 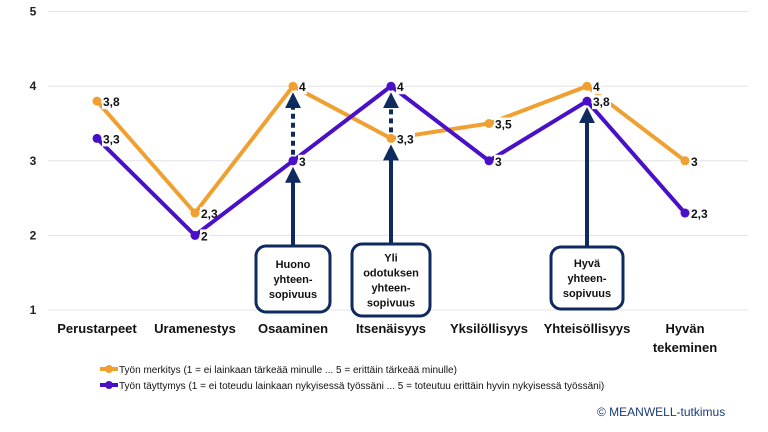 What do you see at coordinates (684, 328) in the screenshot?
I see `x-tick-label: Hyvän` at bounding box center [684, 328].